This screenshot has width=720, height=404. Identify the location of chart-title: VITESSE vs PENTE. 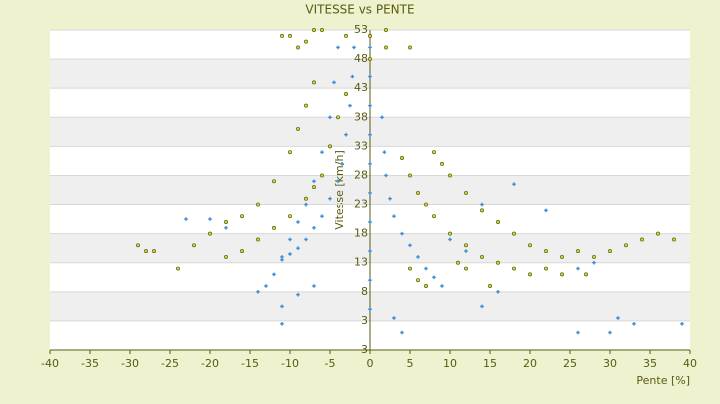
(359, 10).